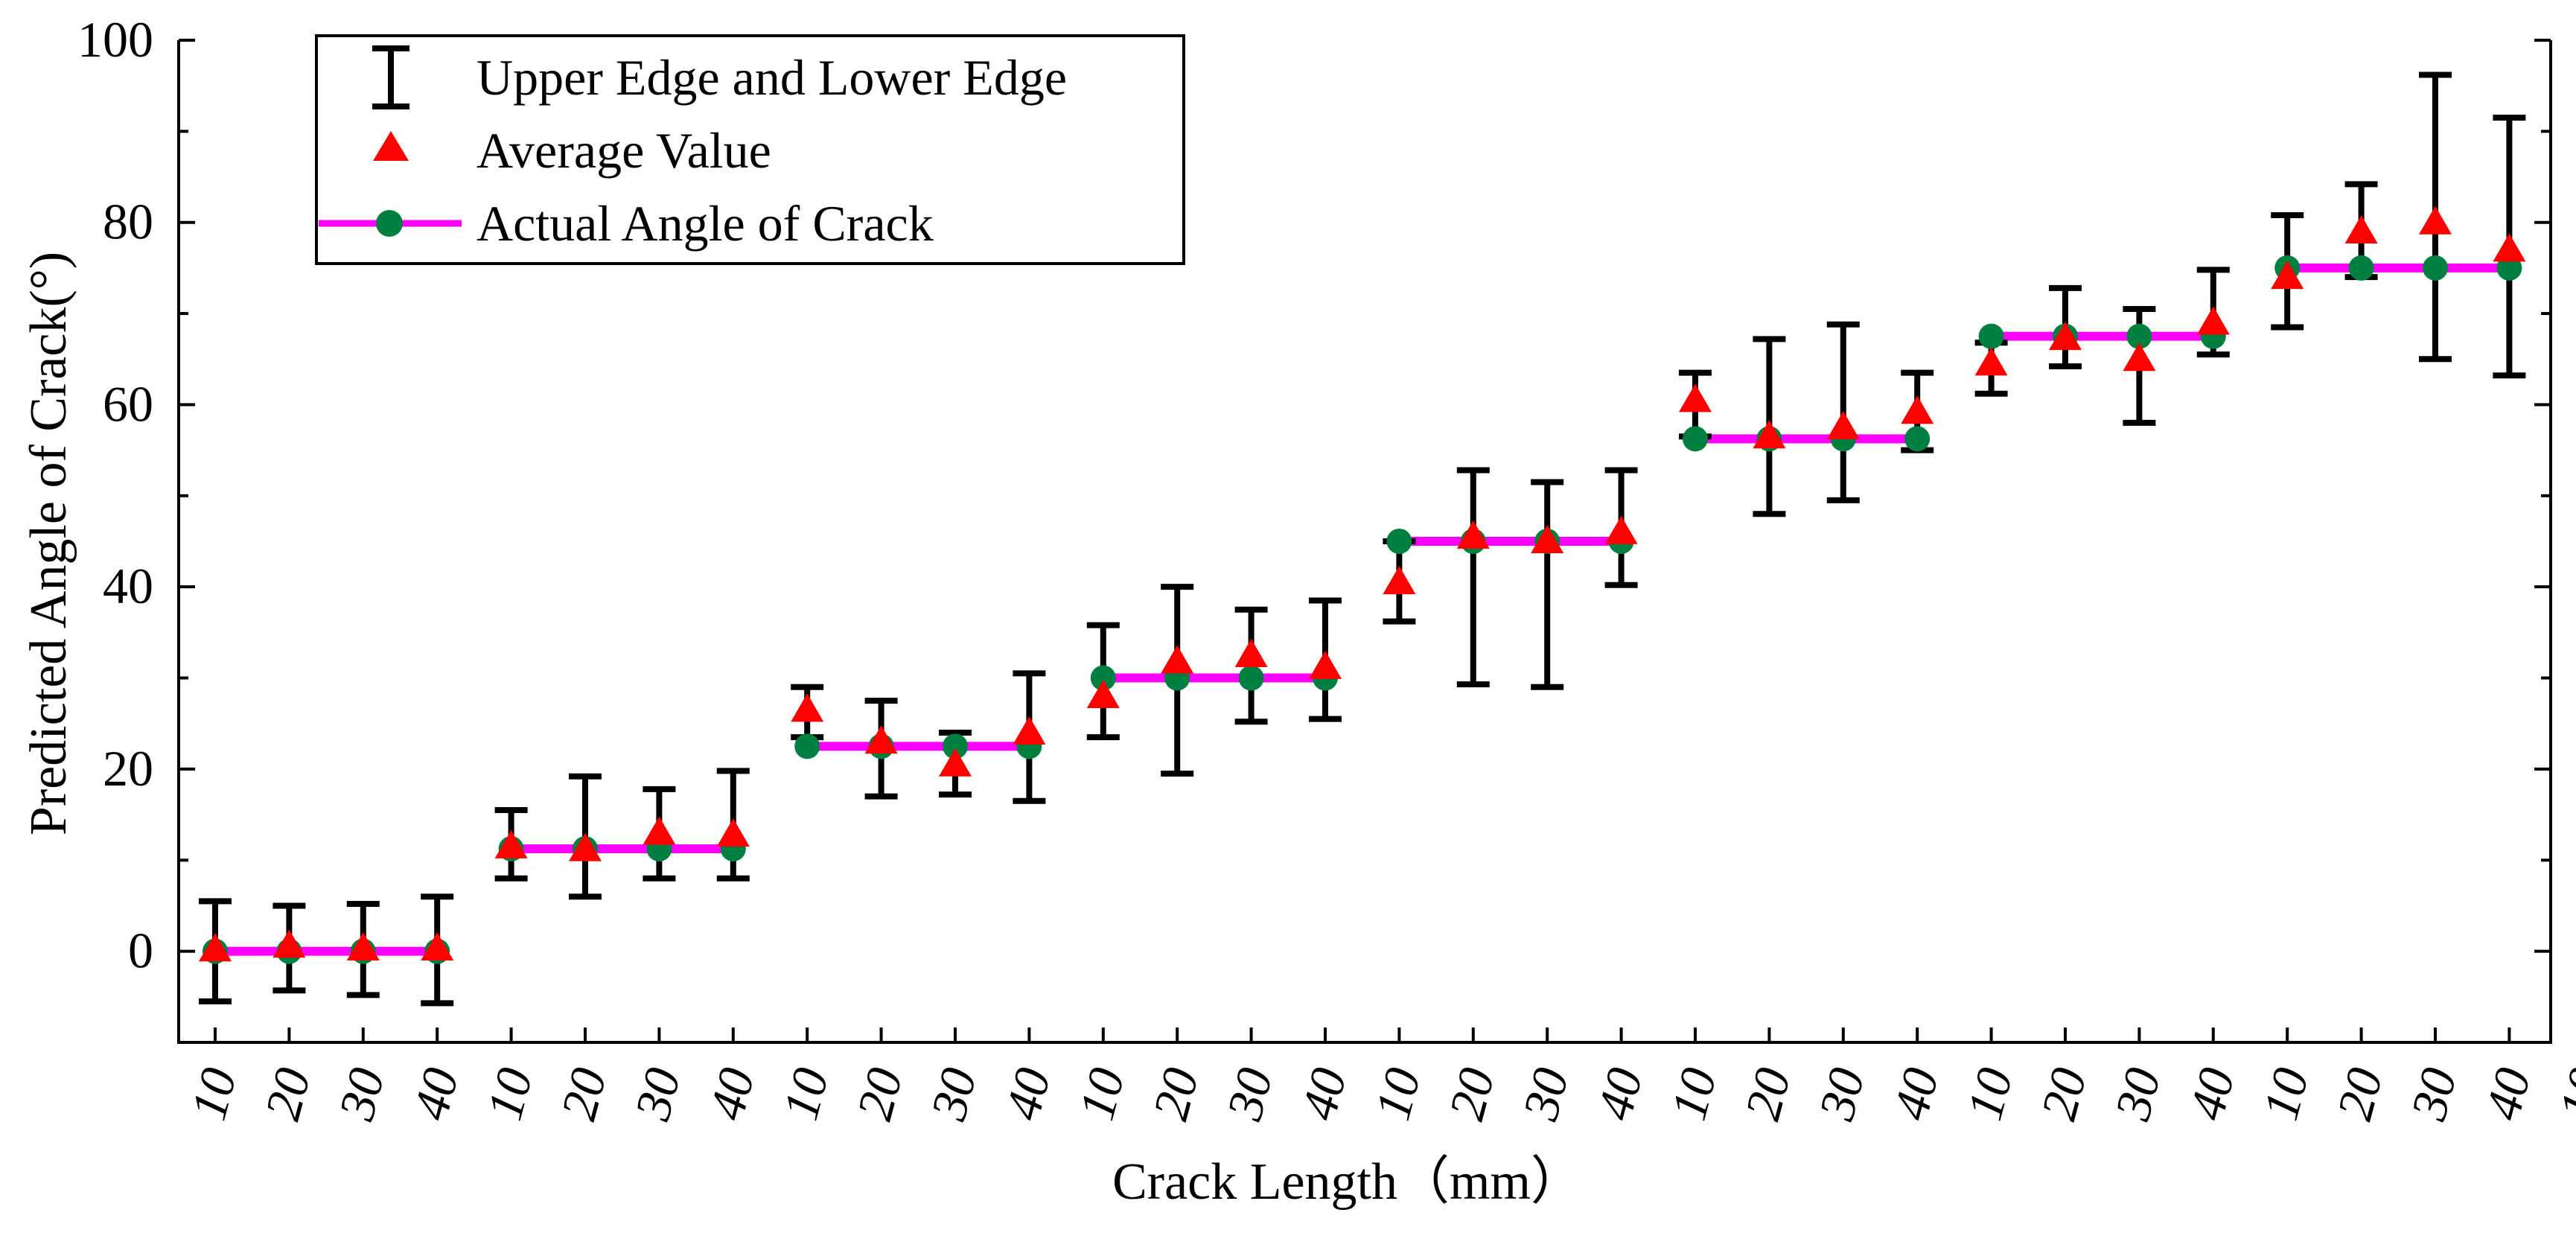 This screenshot has width=2576, height=1233. What do you see at coordinates (705, 223) in the screenshot?
I see `legend-label-actual: Actual Angle of Crack` at bounding box center [705, 223].